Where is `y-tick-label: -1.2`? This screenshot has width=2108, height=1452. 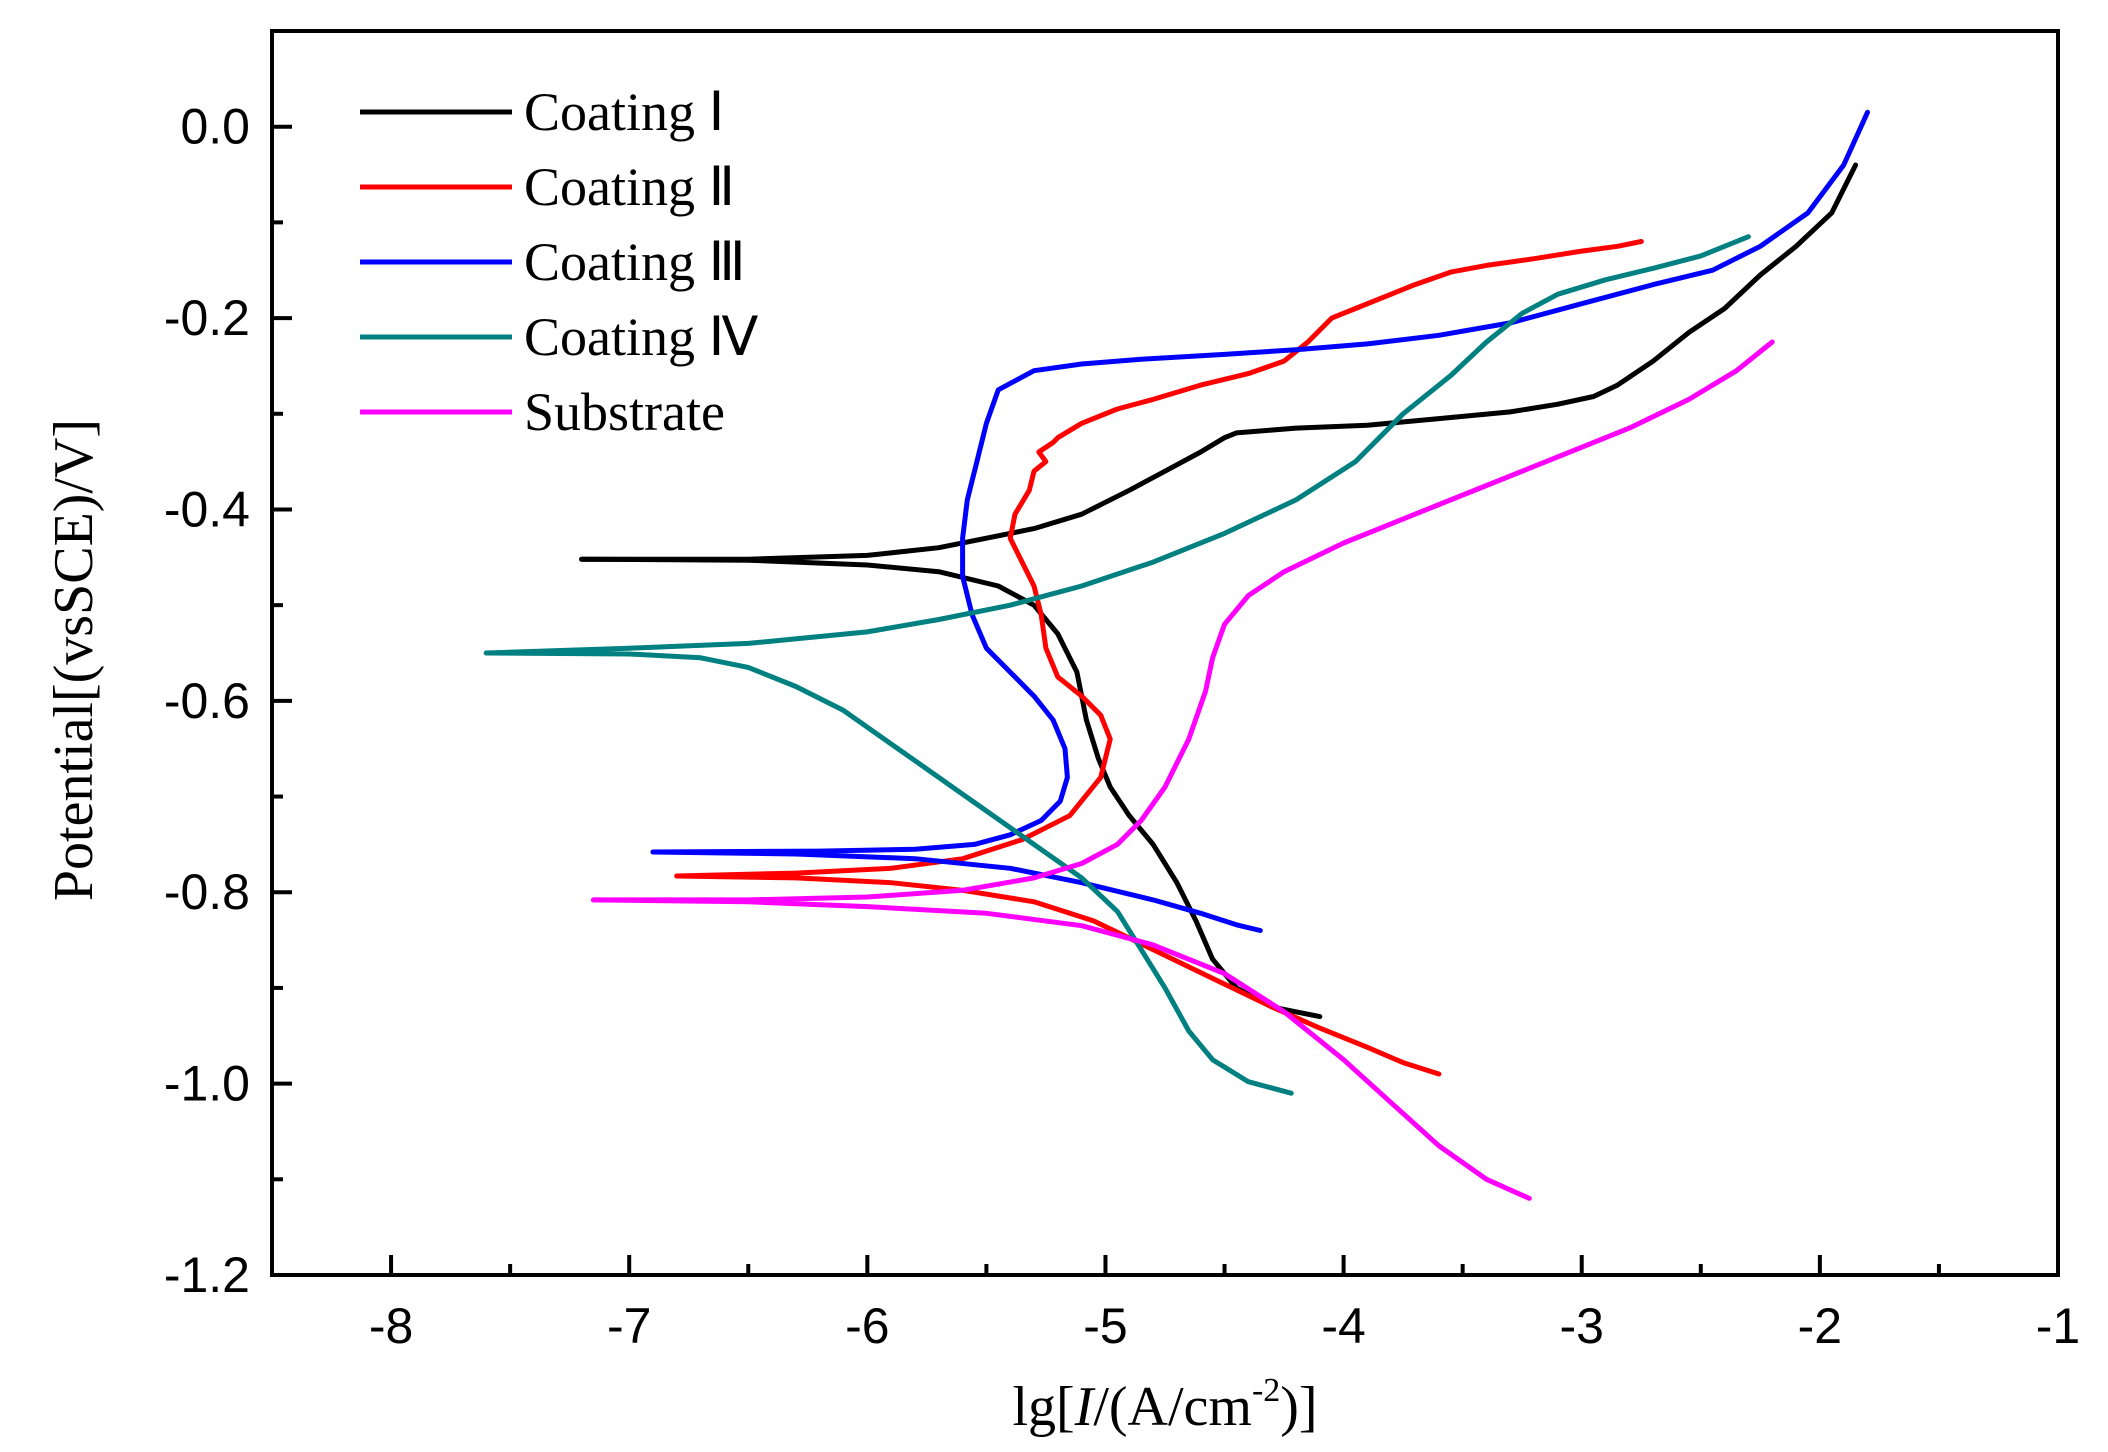 y-tick-label: -1.2 is located at coordinates (207, 1275).